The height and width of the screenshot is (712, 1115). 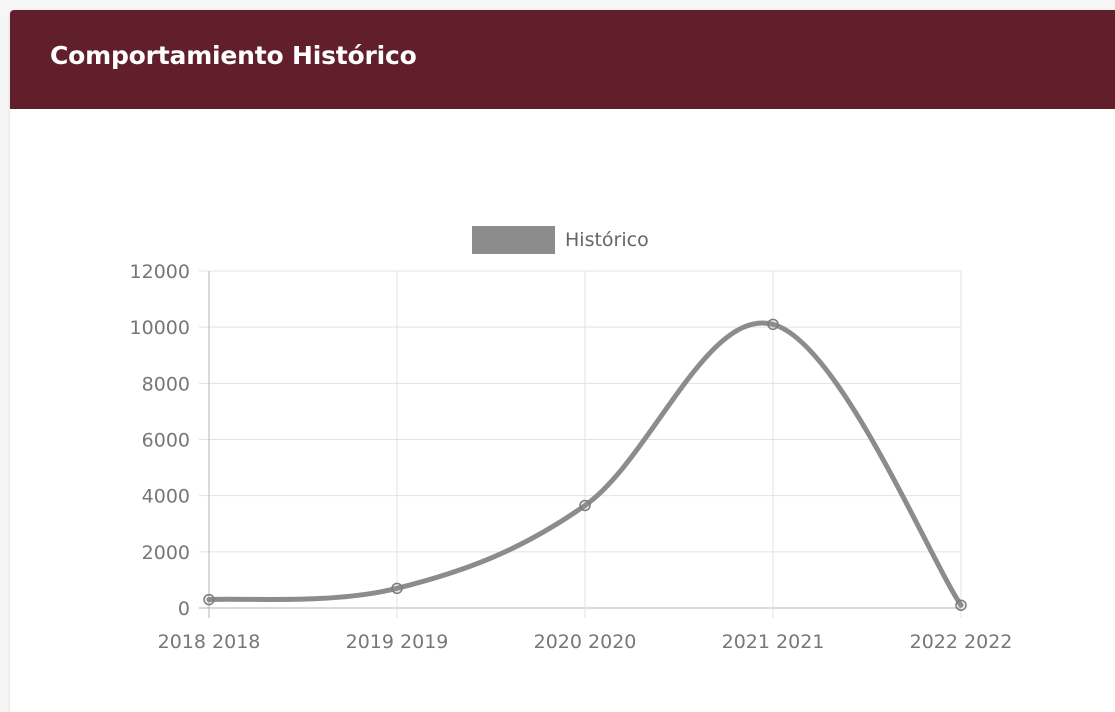 I want to click on y-tick-label: 0, so click(x=184, y=609).